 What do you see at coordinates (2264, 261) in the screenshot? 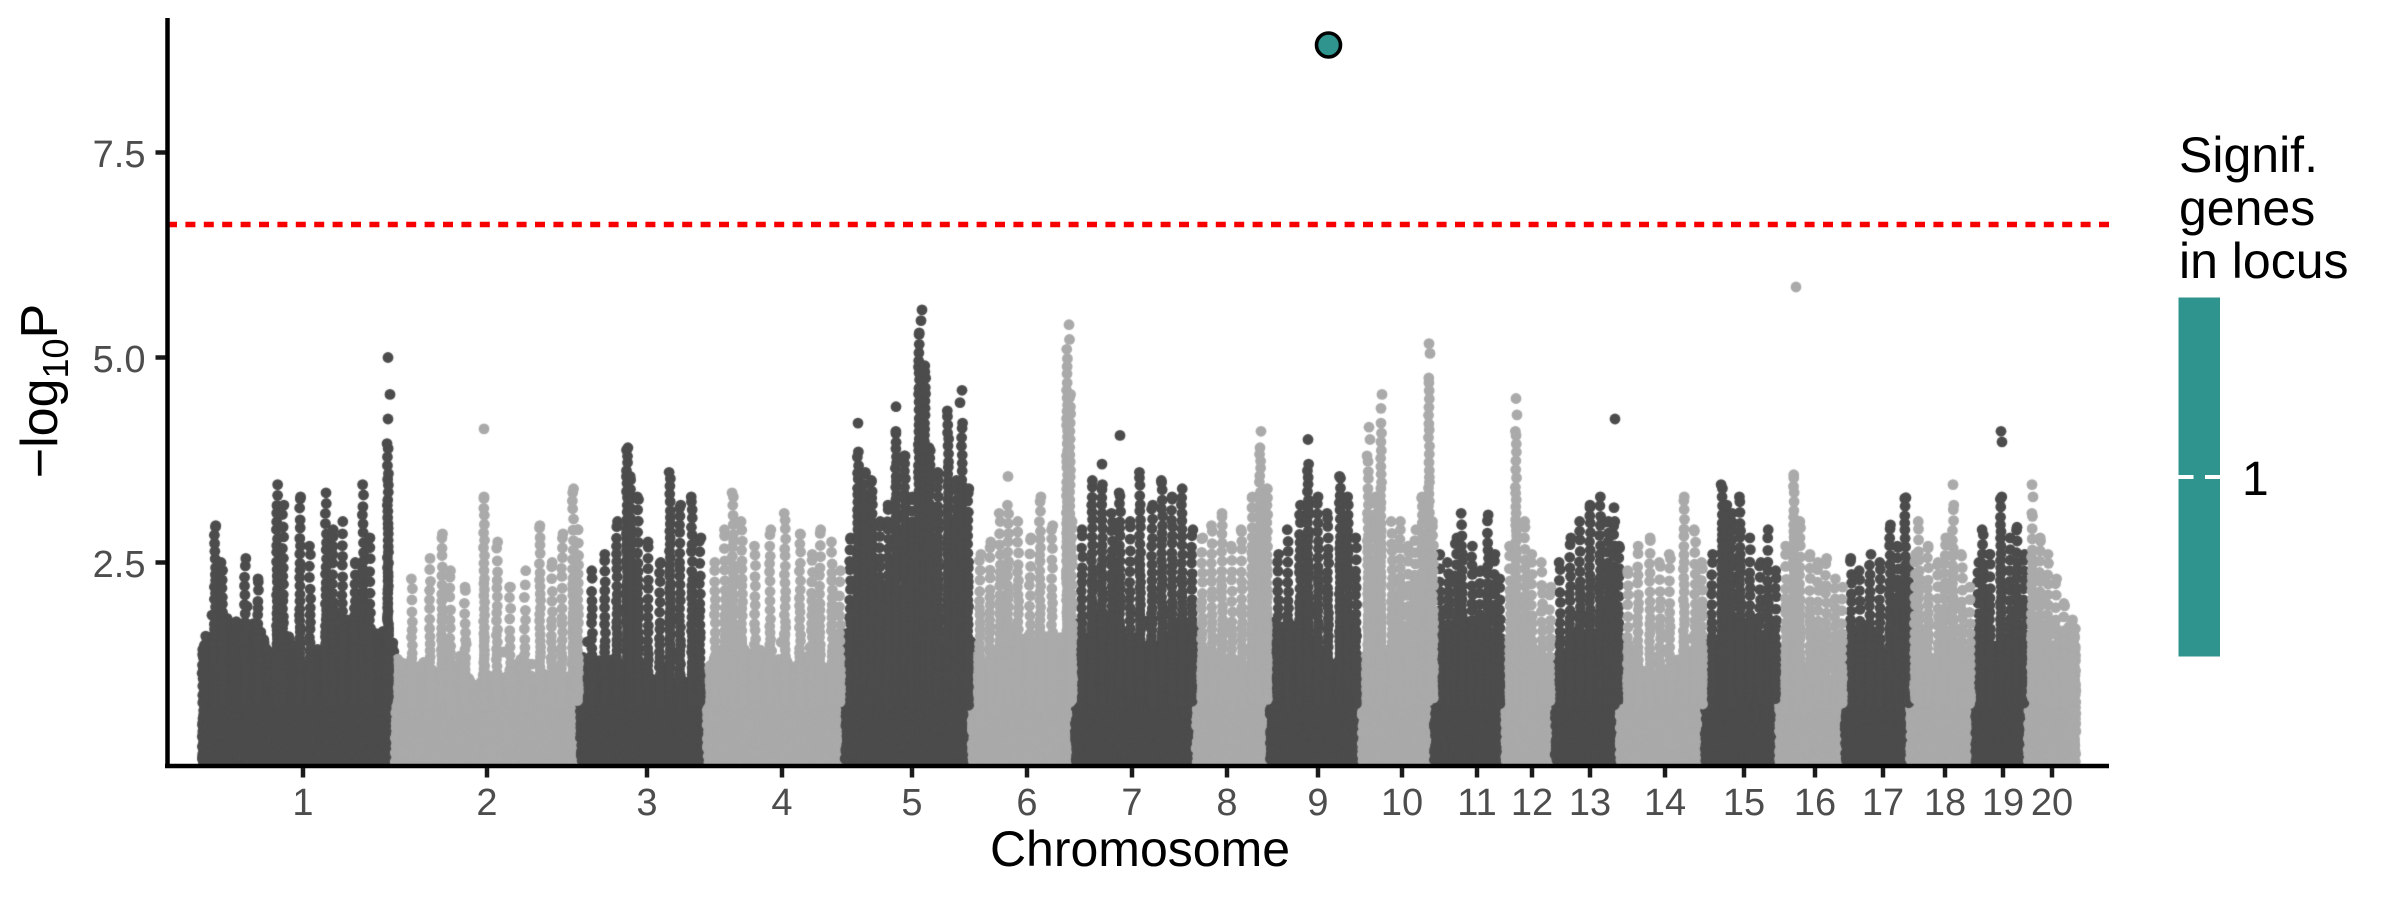
I see `svg-text: in locus` at bounding box center [2264, 261].